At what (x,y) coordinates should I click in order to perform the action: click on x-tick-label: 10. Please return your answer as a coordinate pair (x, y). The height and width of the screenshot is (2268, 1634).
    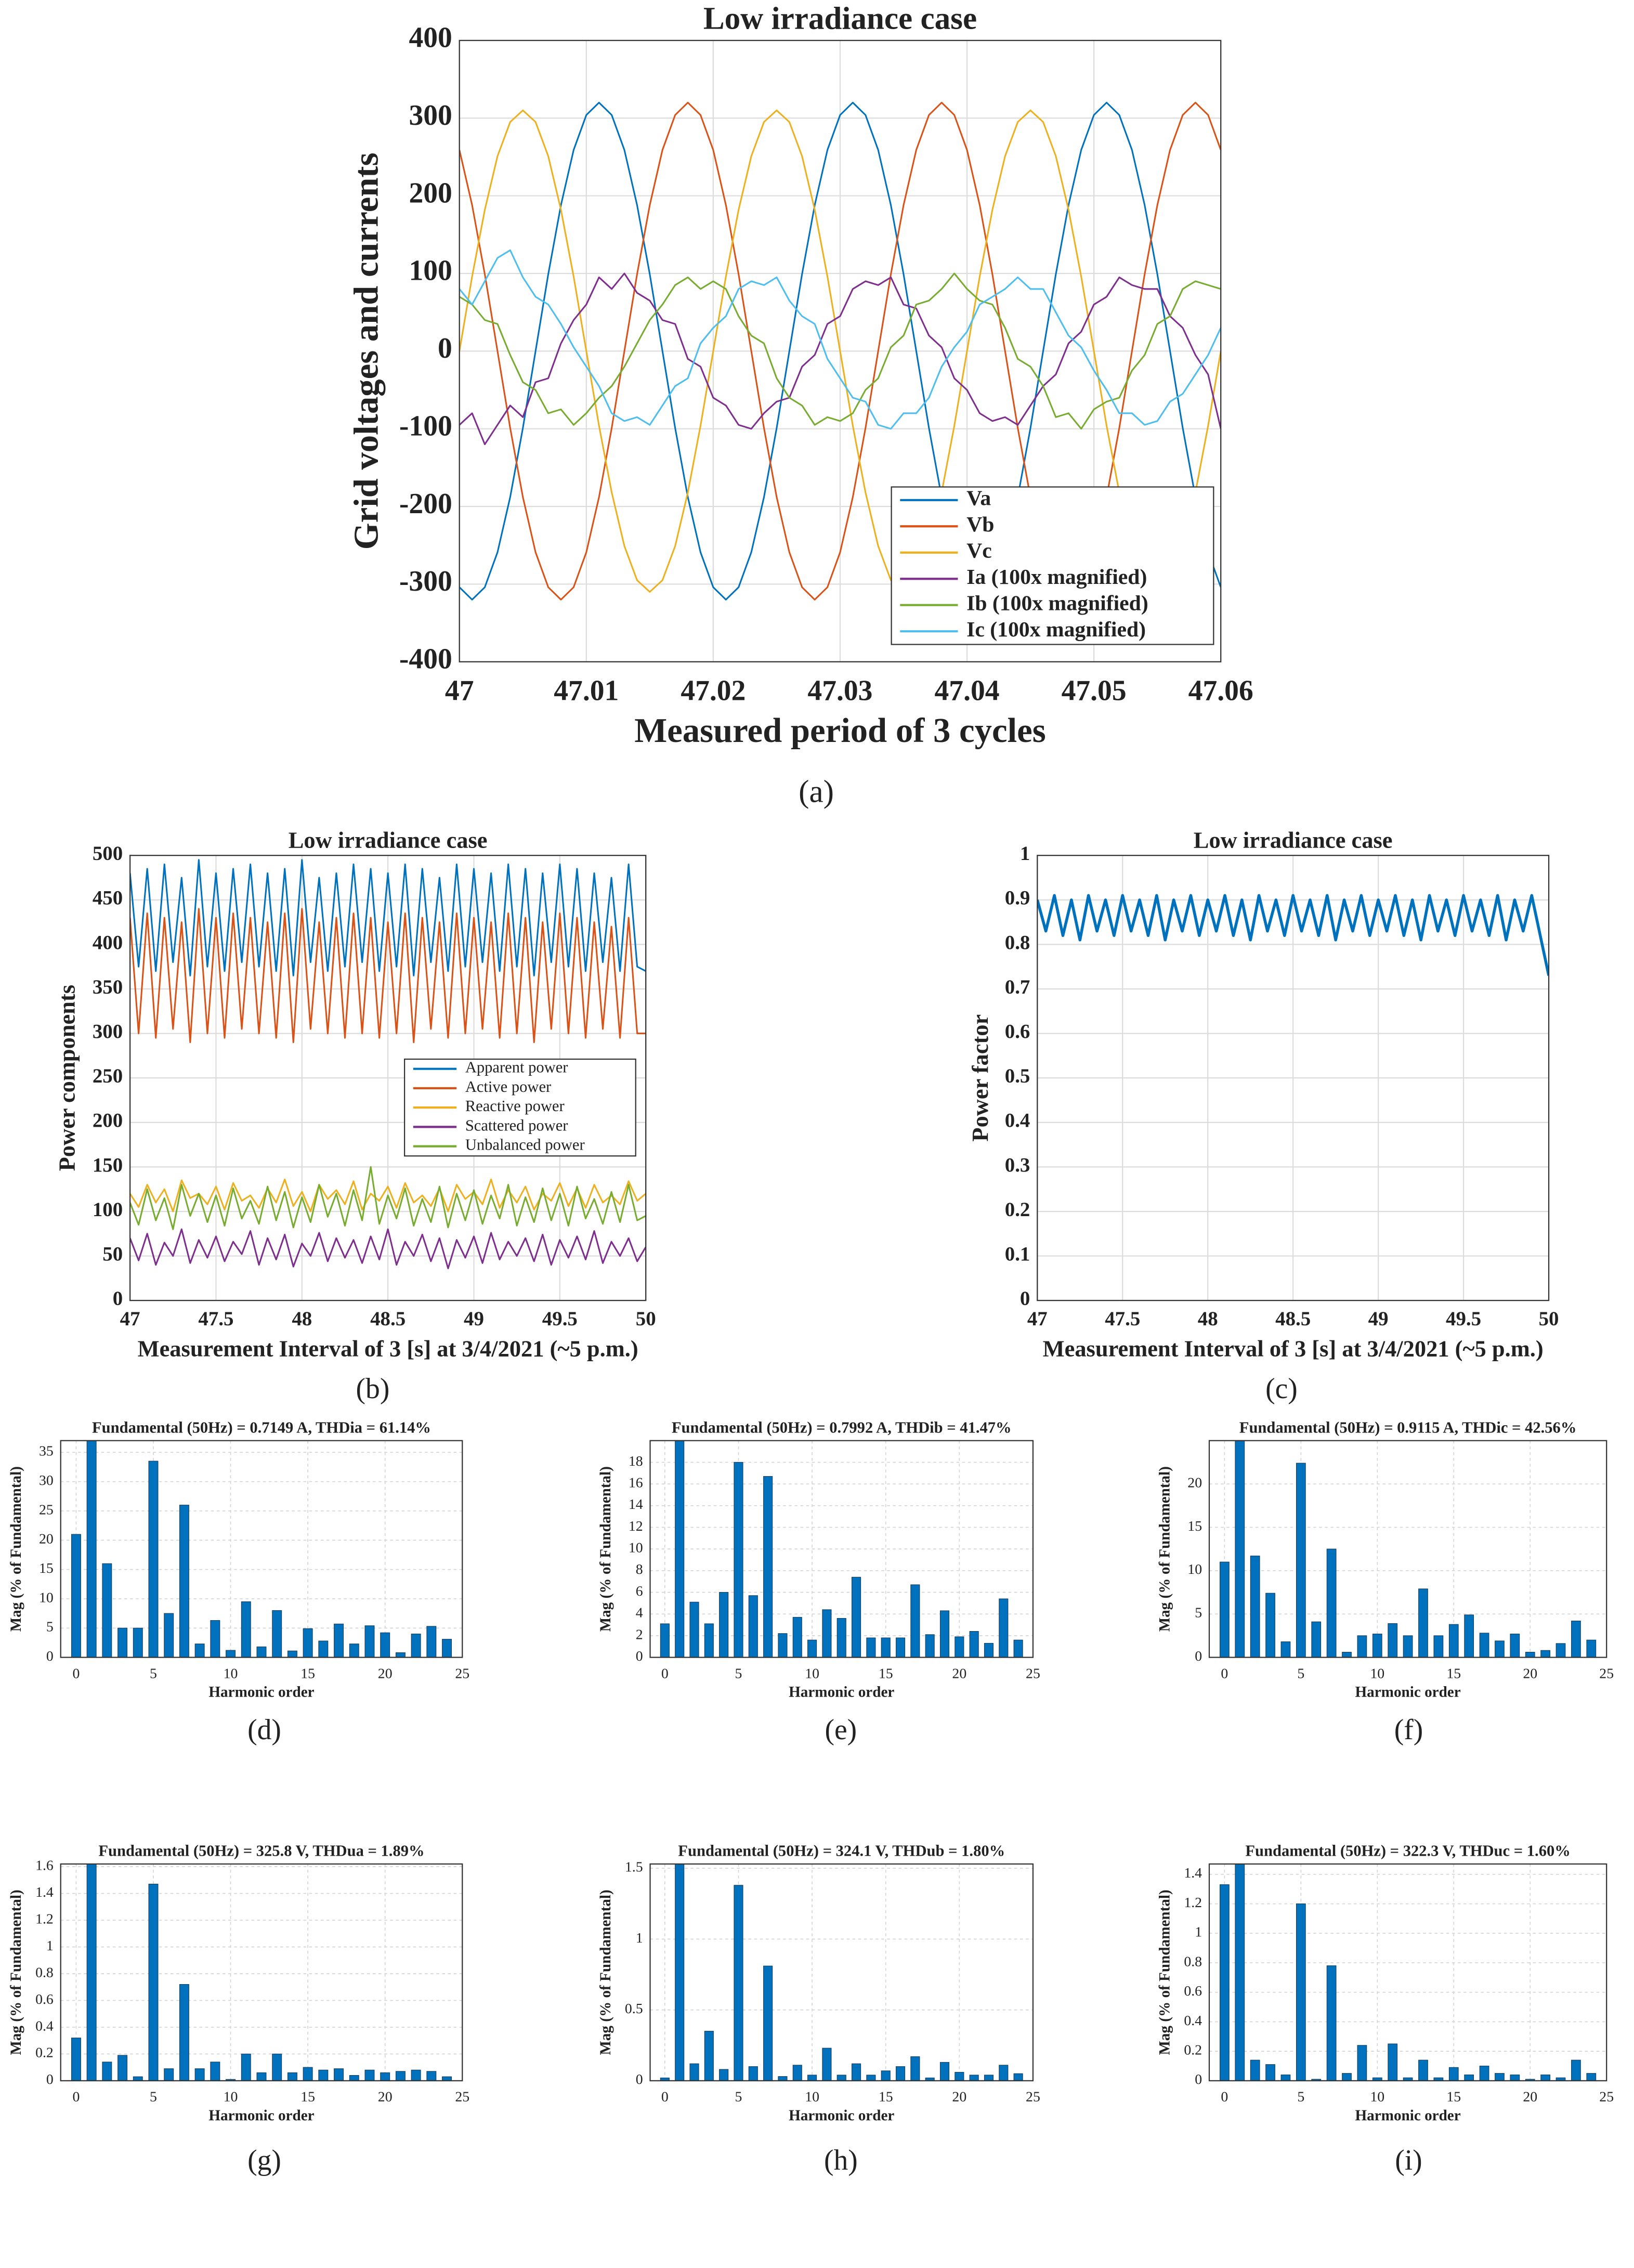
    Looking at the image, I should click on (812, 1673).